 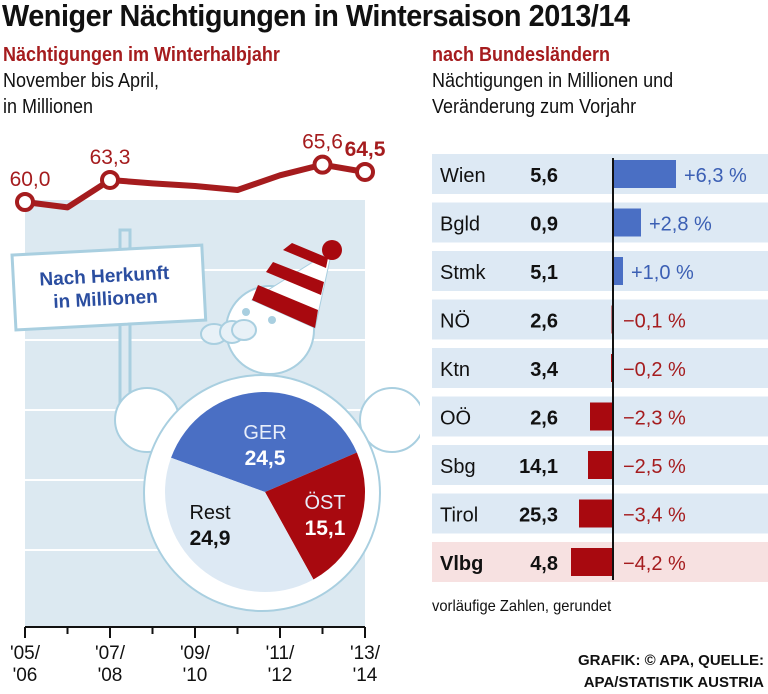 I want to click on region-value: 3,4, so click(x=544, y=370).